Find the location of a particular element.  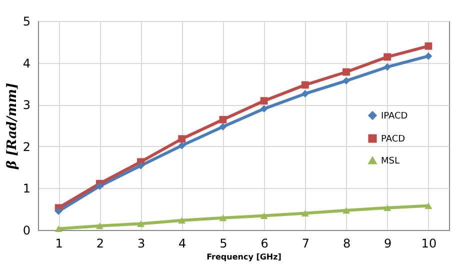

legend-label: IPACD is located at coordinates (394, 117).